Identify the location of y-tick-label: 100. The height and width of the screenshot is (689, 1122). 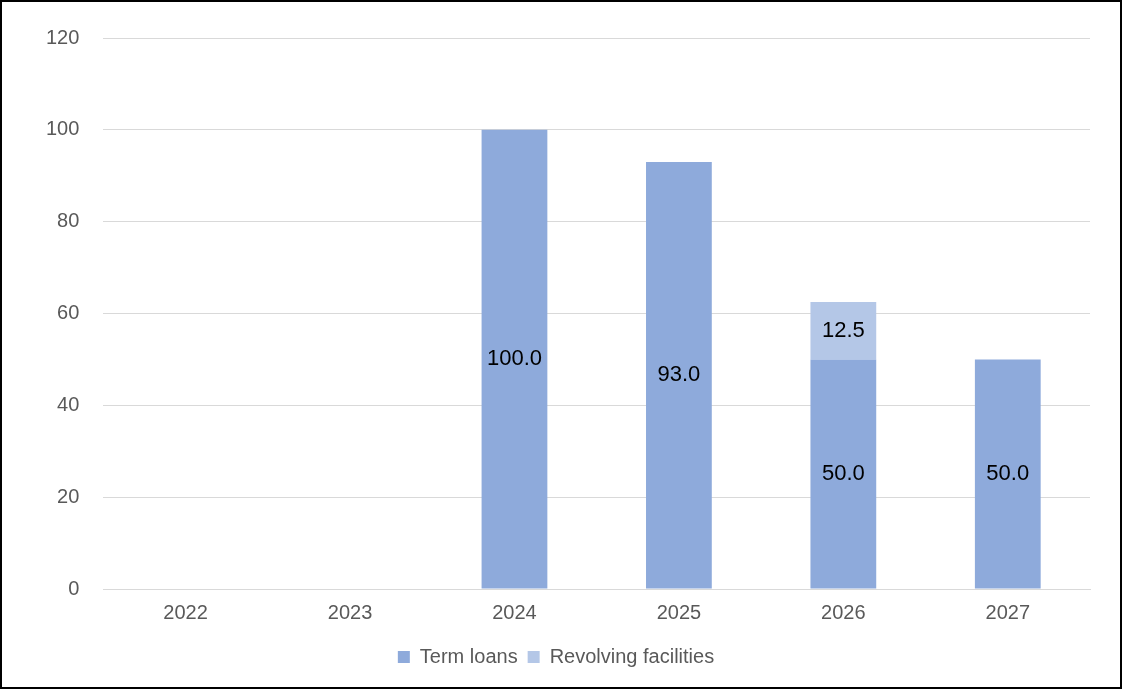
(62, 128).